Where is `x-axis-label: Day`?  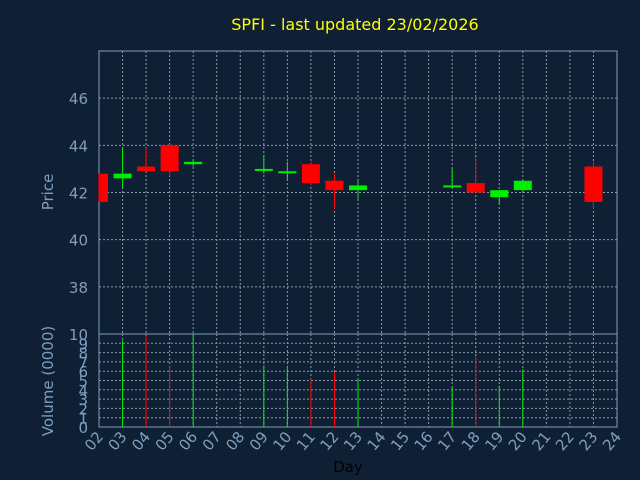
x-axis-label: Day is located at coordinates (348, 467).